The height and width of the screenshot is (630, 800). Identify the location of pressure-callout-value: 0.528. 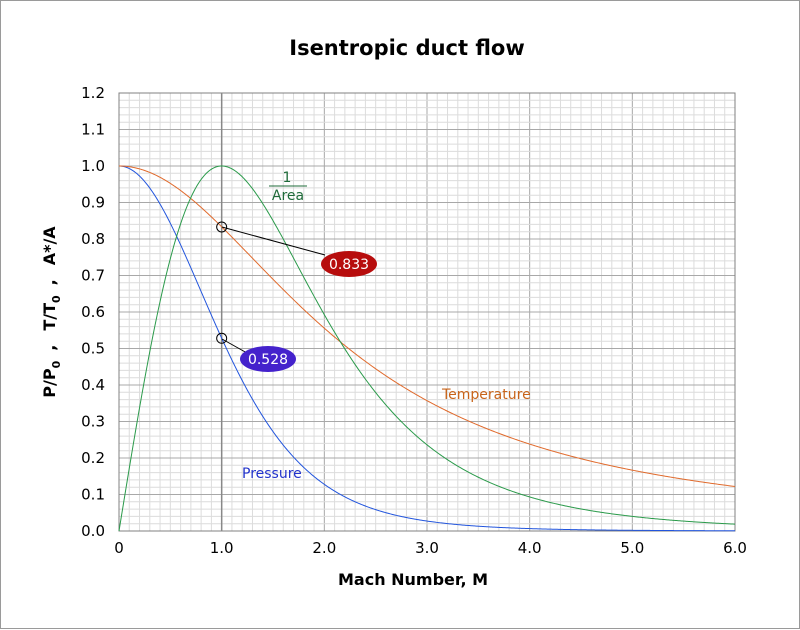
(268, 360).